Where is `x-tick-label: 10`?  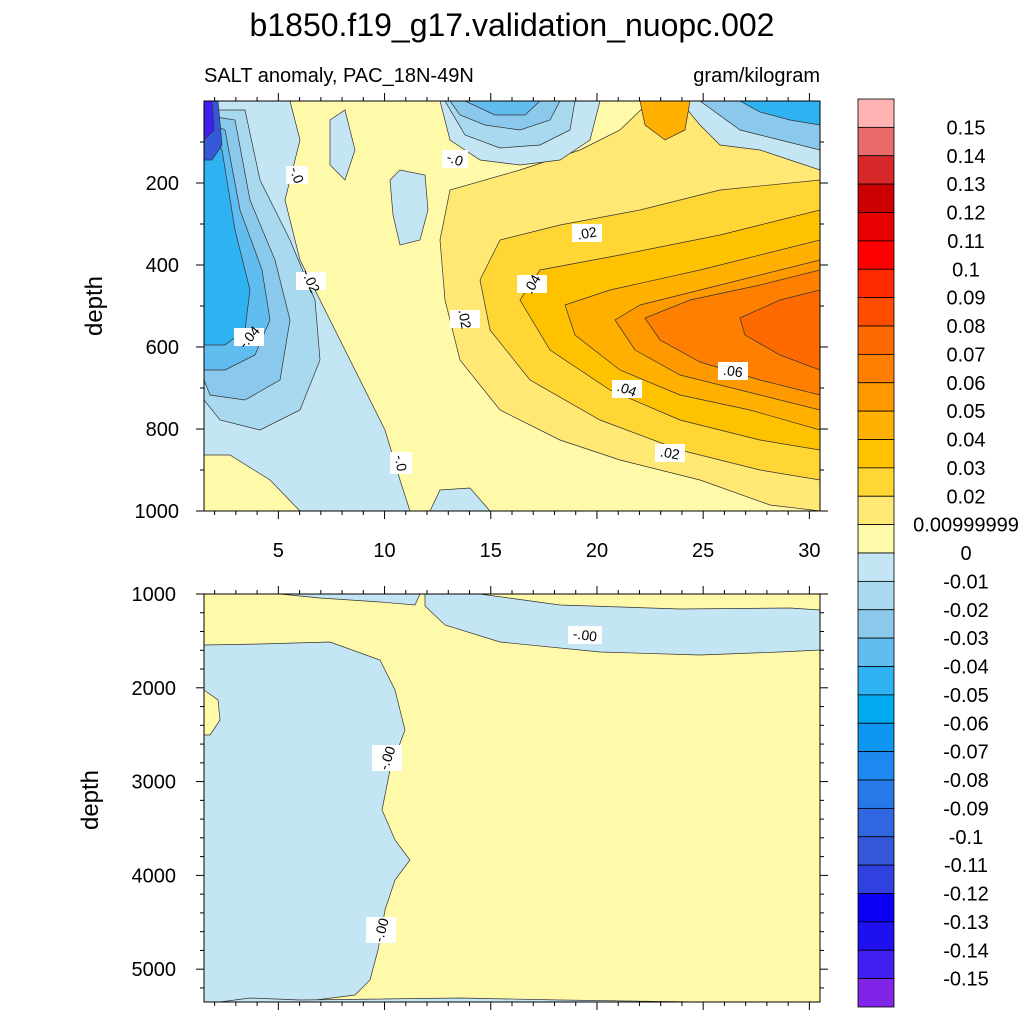
x-tick-label: 10 is located at coordinates (384, 551).